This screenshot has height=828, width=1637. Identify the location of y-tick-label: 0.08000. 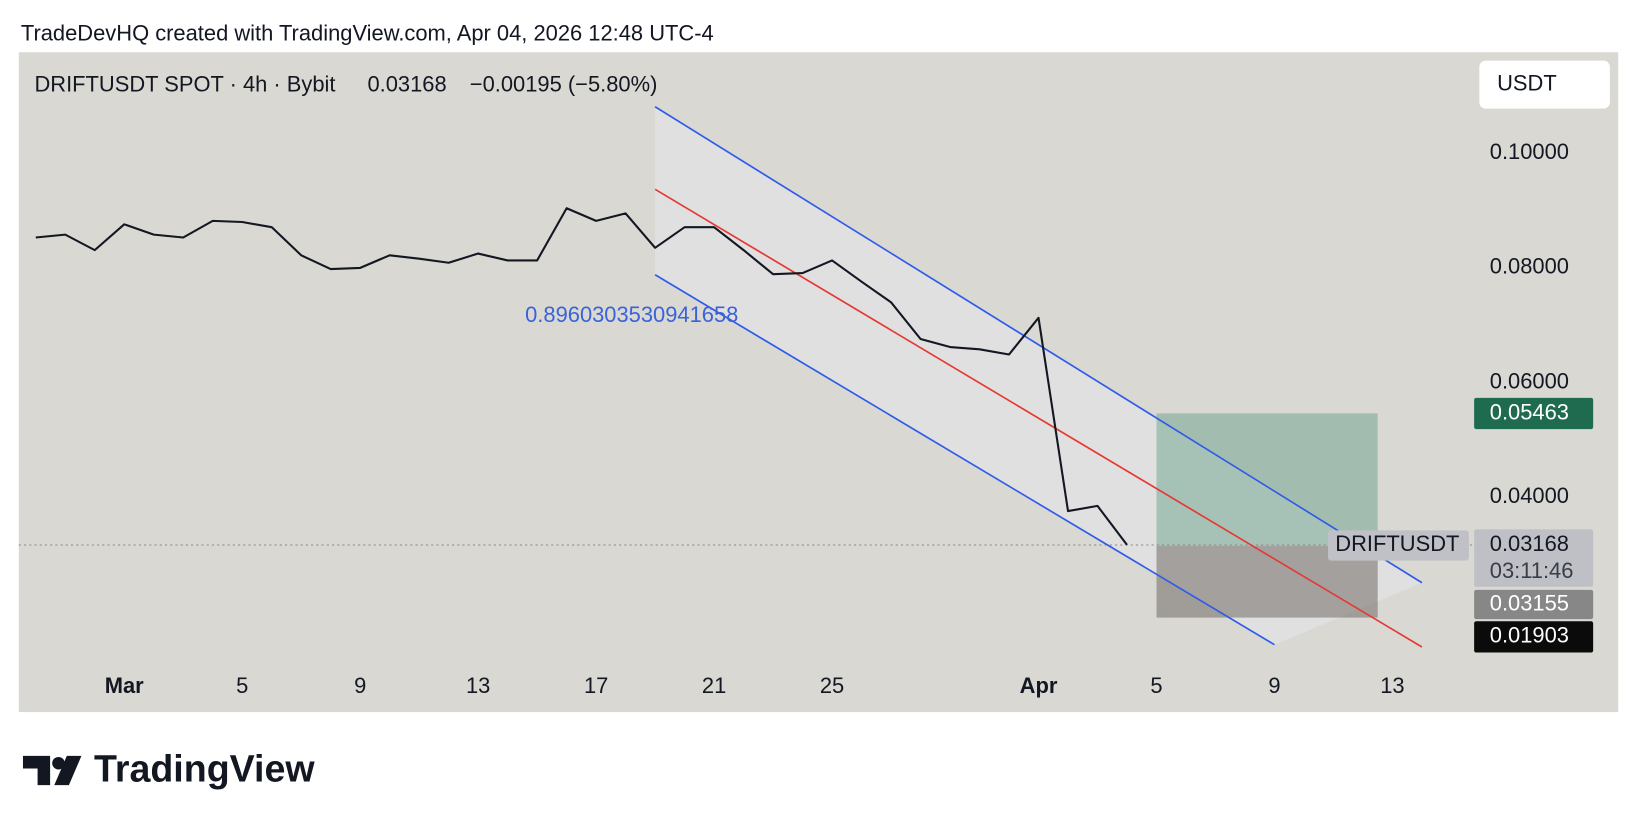
(1529, 266).